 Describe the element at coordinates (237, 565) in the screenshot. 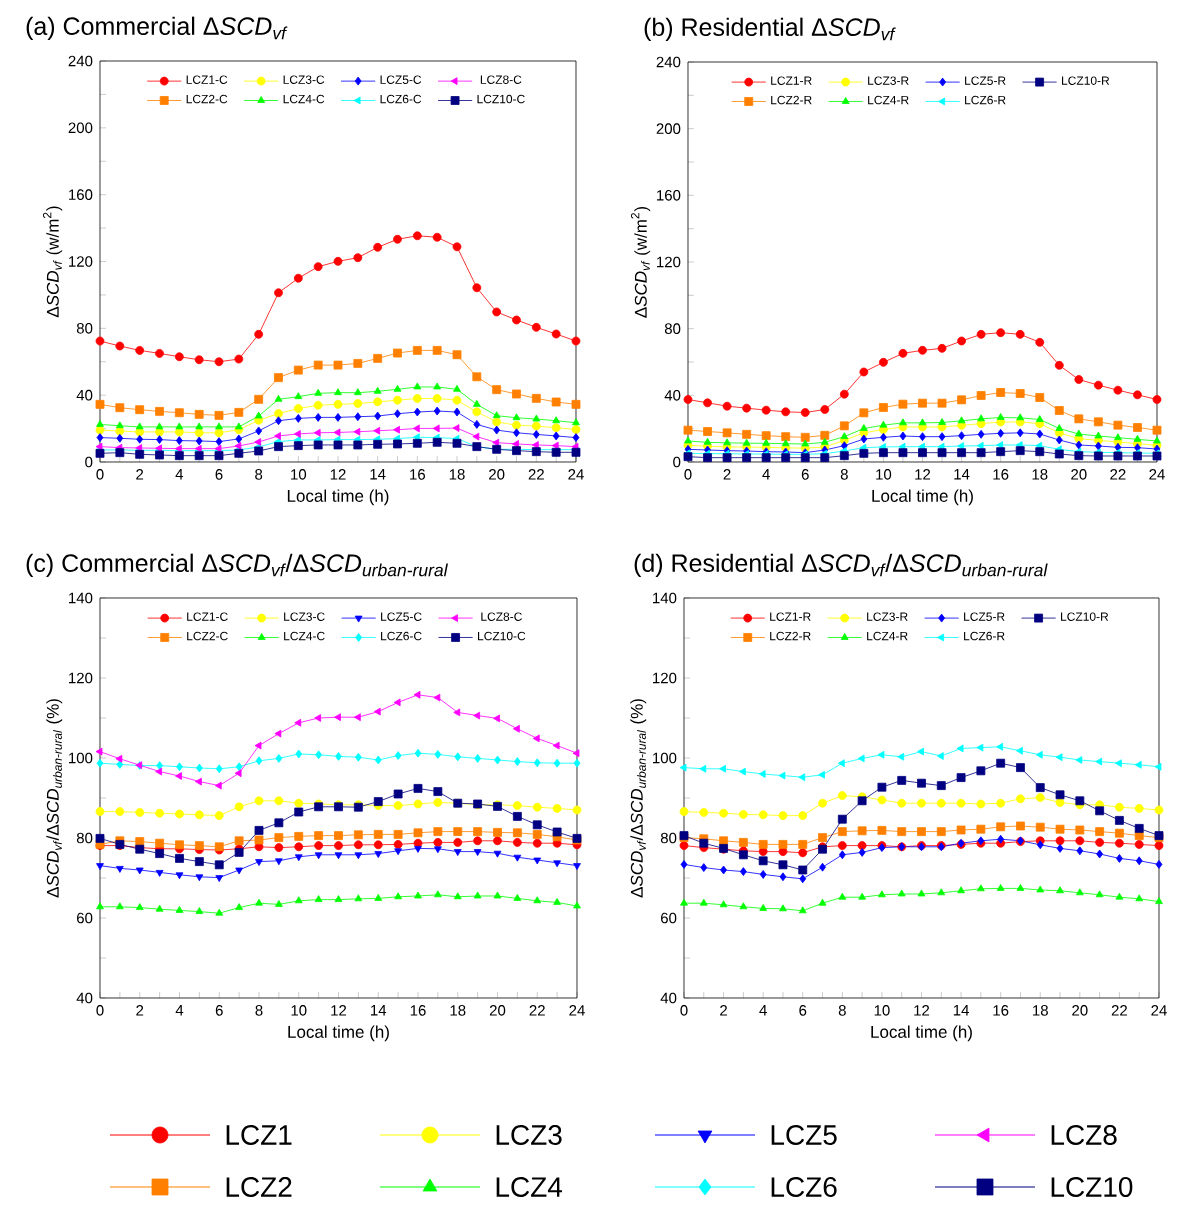

I see `chart-title: $\text{(c) Commercial Δ}\textit{SCD}_{\textit{vf}}\text{/Δ}\textit{SCD}_{\textit{urban-rural}}$` at that location.